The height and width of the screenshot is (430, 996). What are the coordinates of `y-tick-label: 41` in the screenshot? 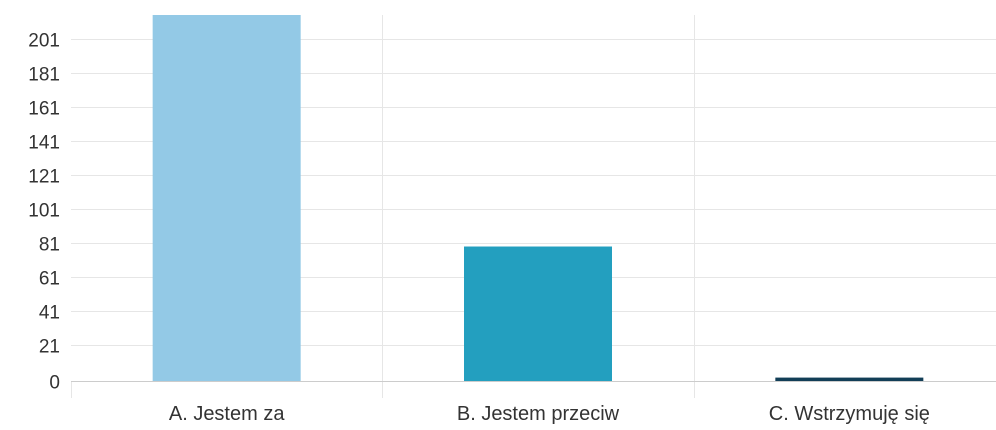 It's located at (49, 313).